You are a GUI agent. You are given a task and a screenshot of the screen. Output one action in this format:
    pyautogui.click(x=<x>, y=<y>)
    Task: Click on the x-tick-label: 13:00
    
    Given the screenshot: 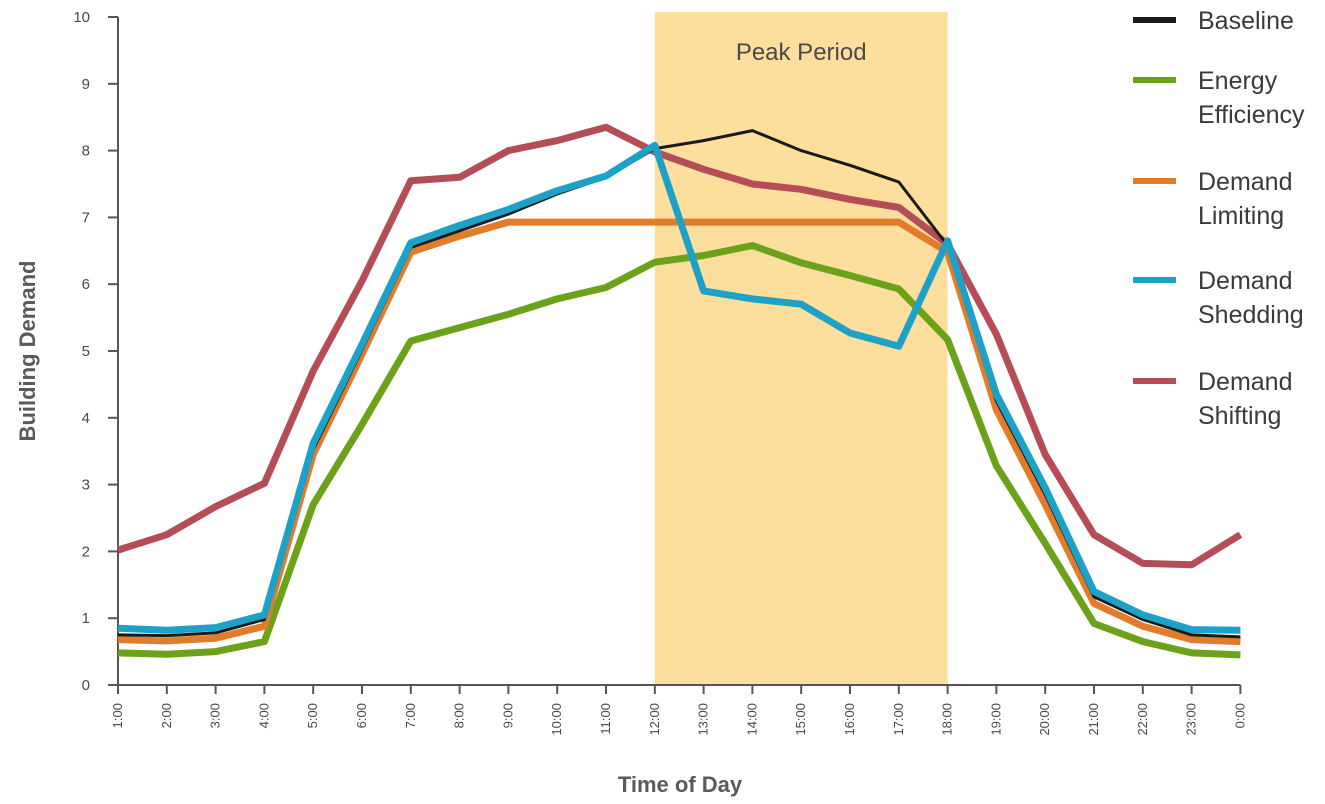 What is the action you would take?
    pyautogui.click(x=703, y=719)
    